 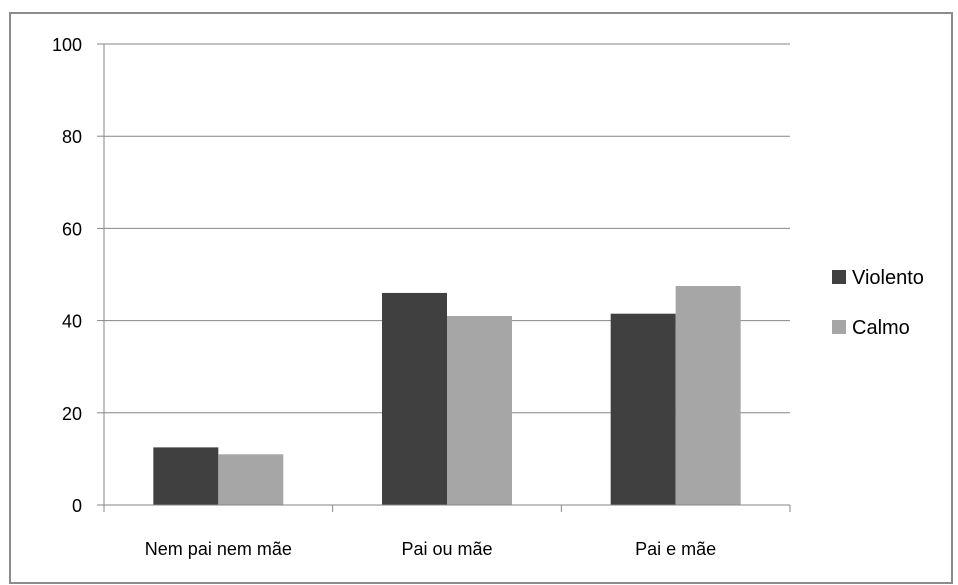 What do you see at coordinates (67, 275) in the screenshot?
I see `y-tick-labels: 0 20 40 60 80 100` at bounding box center [67, 275].